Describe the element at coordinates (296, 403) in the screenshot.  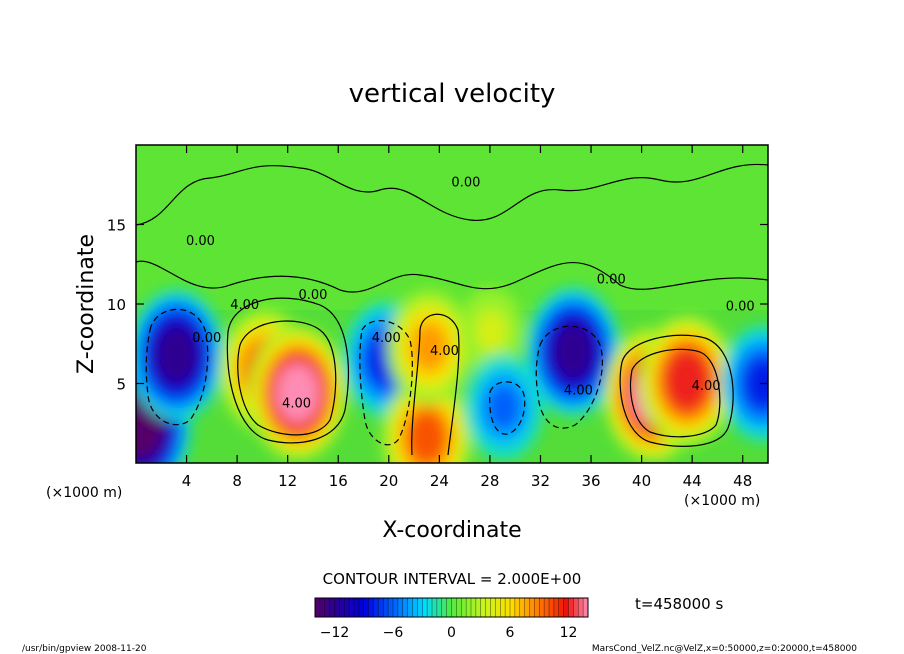
I see `contour-label-1: 4.00` at that location.